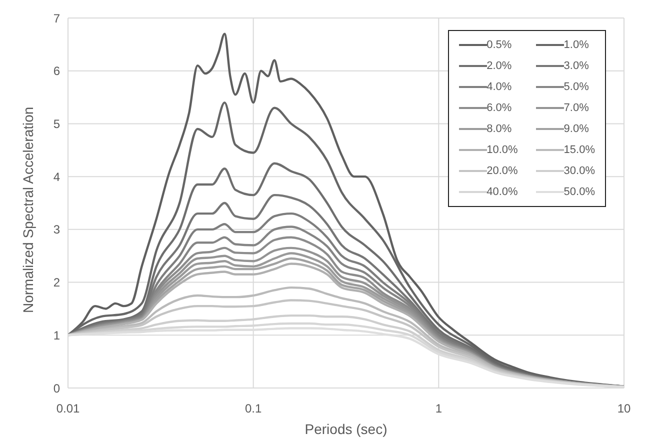 The width and height of the screenshot is (646, 448). Describe the element at coordinates (56, 335) in the screenshot. I see `y-tick-label: 1` at that location.